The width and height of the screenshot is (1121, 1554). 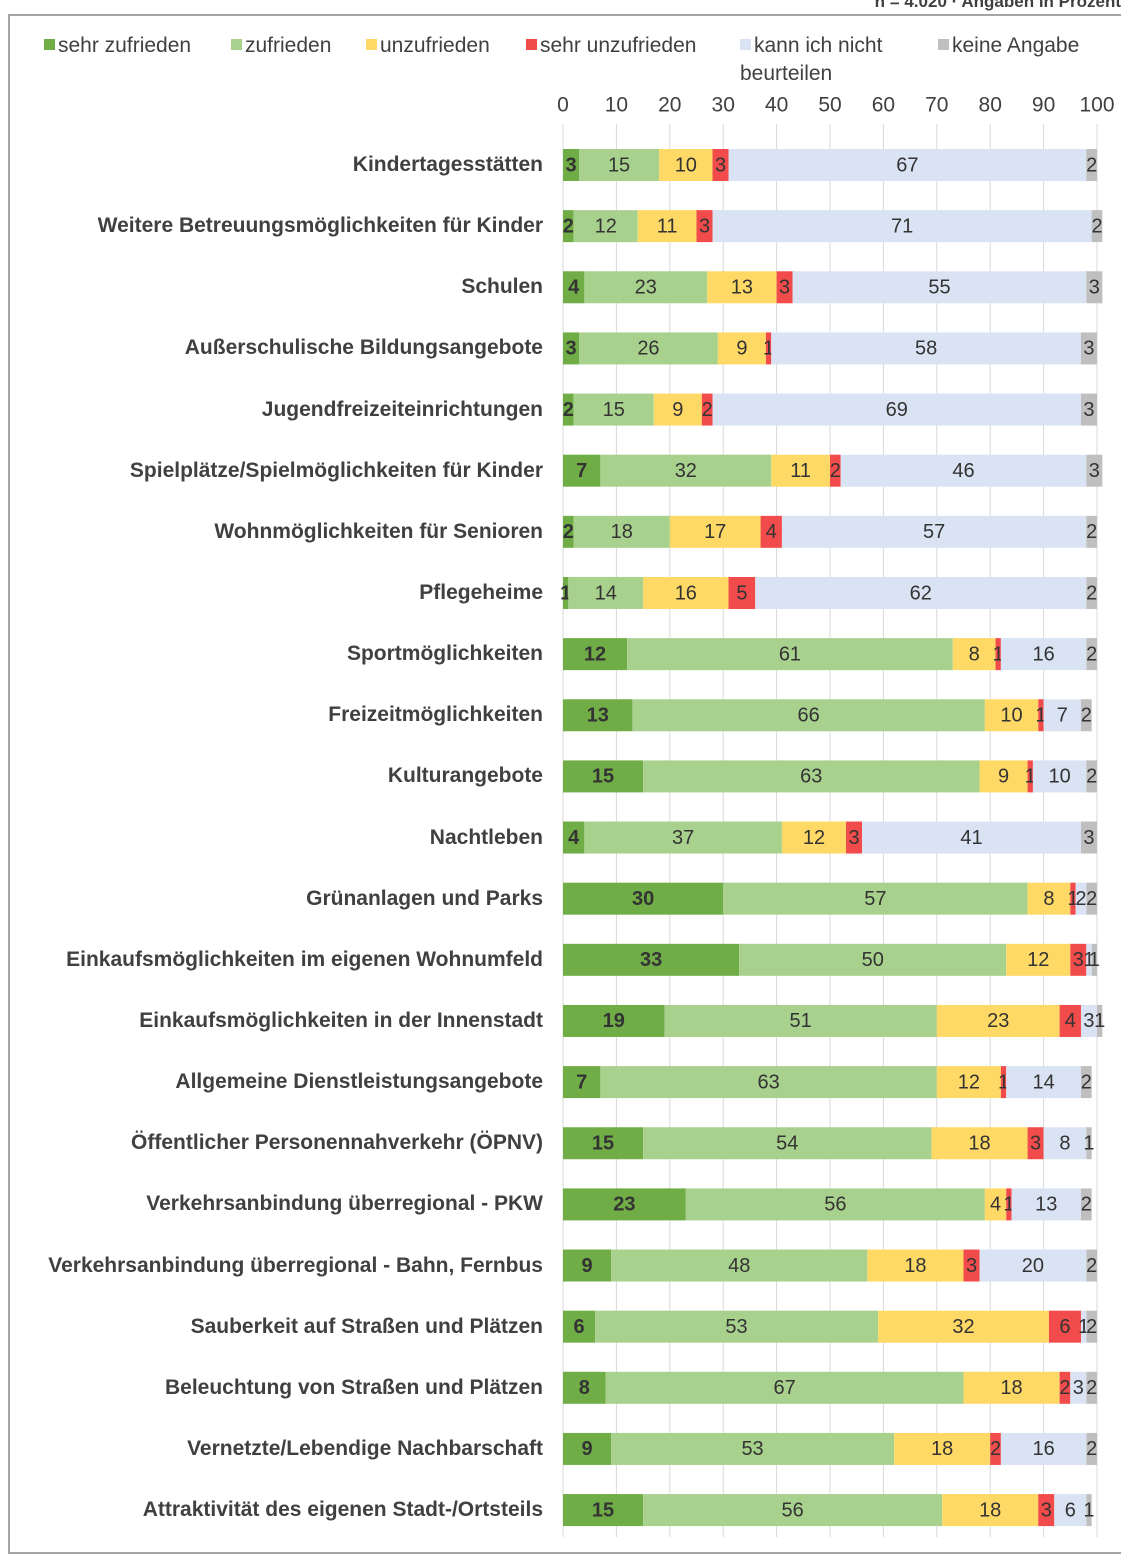 I want to click on subtitle: n = 4.020 · Angaben in Prozent, so click(x=997, y=5).